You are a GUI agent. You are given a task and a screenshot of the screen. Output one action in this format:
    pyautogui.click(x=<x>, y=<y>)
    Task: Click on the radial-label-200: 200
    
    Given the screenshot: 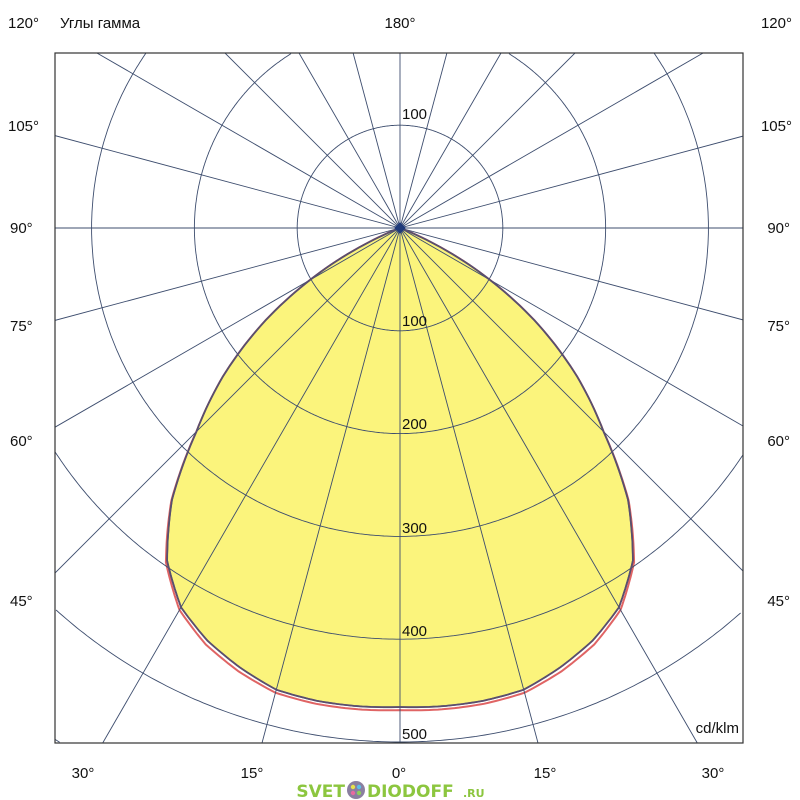 What is the action you would take?
    pyautogui.click(x=414, y=424)
    